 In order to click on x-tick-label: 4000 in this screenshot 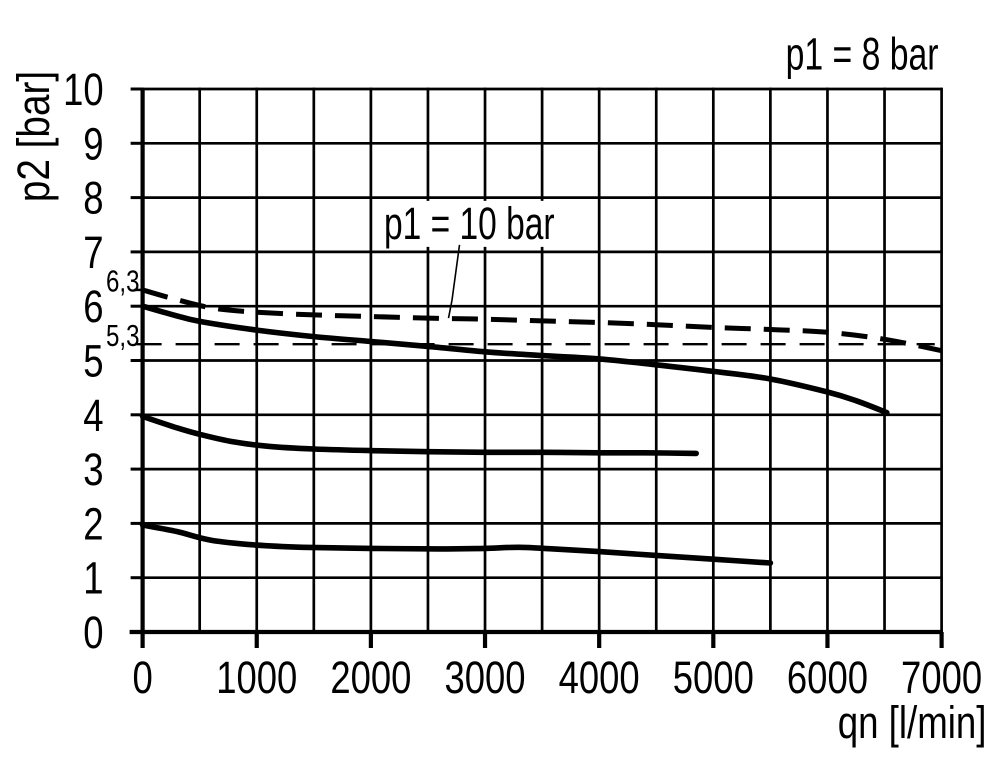, I will do `click(599, 677)`.